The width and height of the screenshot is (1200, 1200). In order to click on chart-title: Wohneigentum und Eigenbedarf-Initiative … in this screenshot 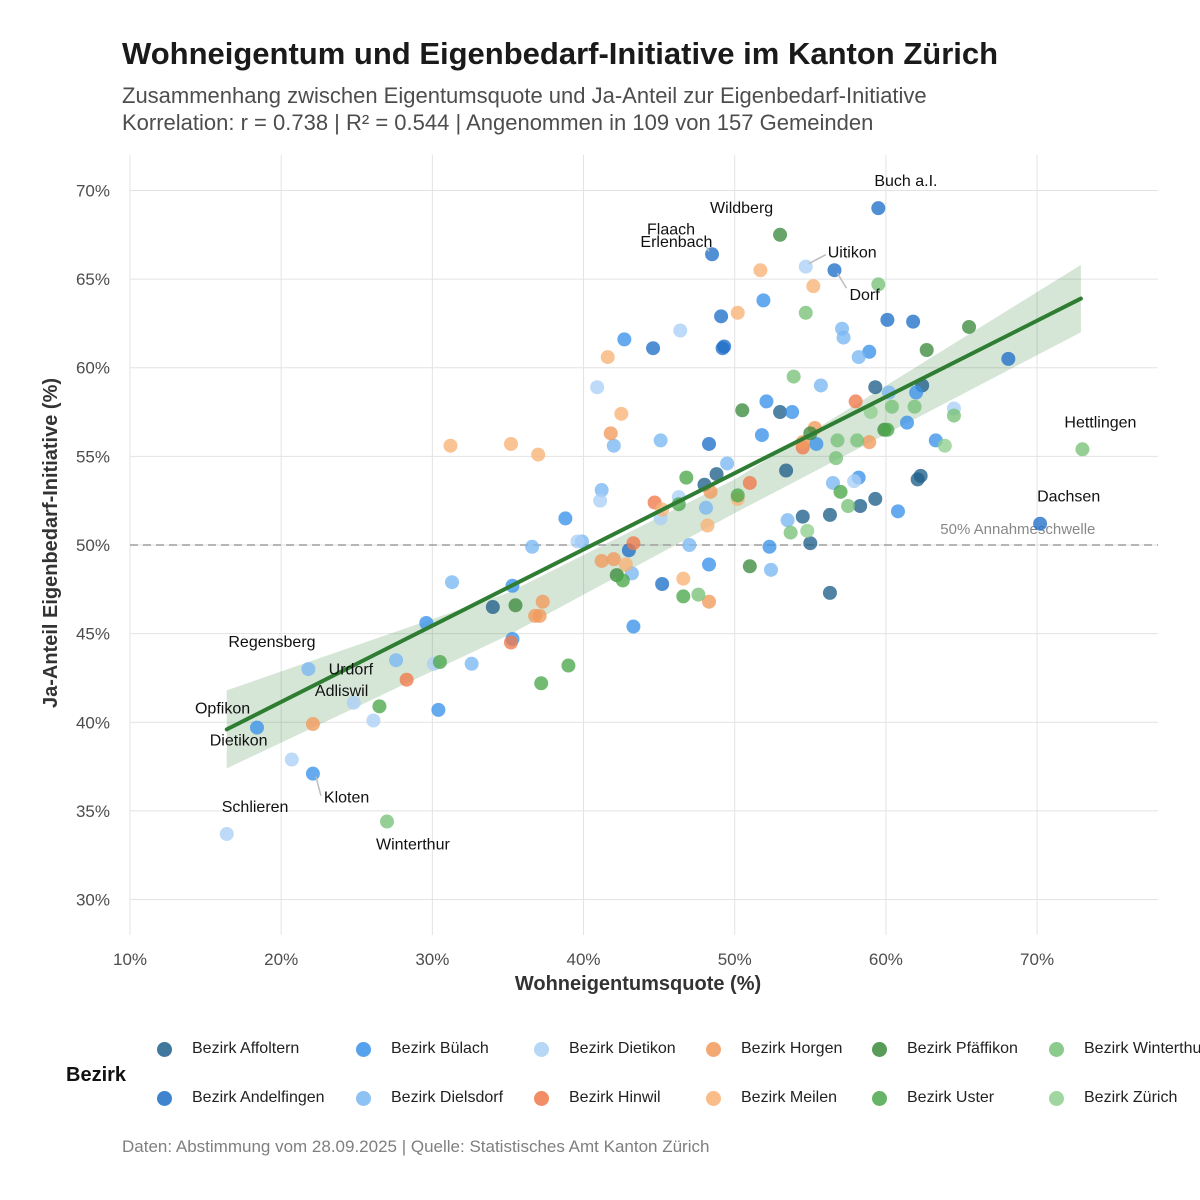, I will do `click(560, 53)`.